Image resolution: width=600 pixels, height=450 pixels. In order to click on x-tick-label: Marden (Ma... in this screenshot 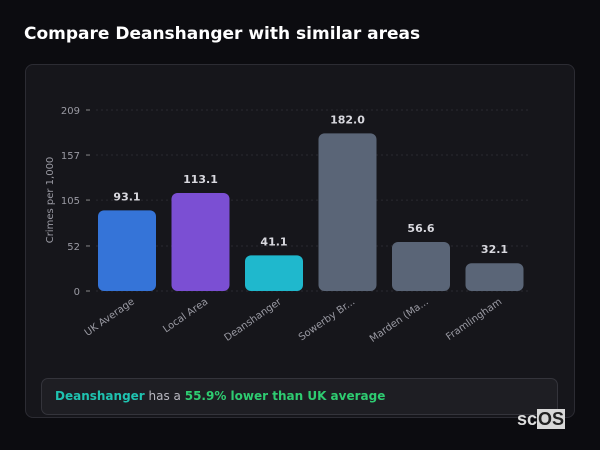, I will do `click(399, 320)`.